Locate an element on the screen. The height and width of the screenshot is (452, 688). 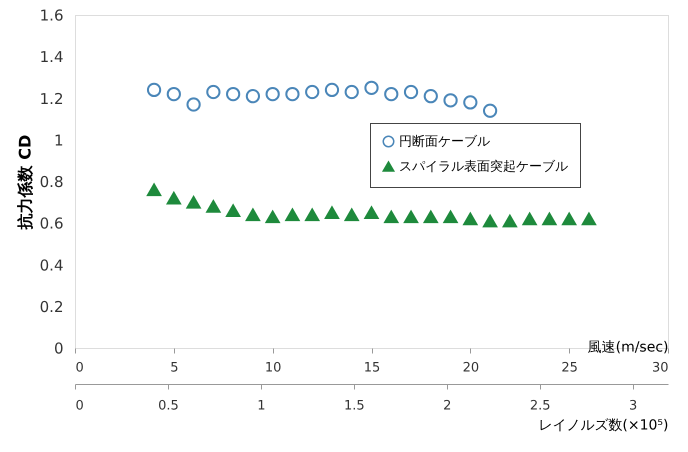
legend-label: スパイラル表面突起ケーブル is located at coordinates (483, 167).